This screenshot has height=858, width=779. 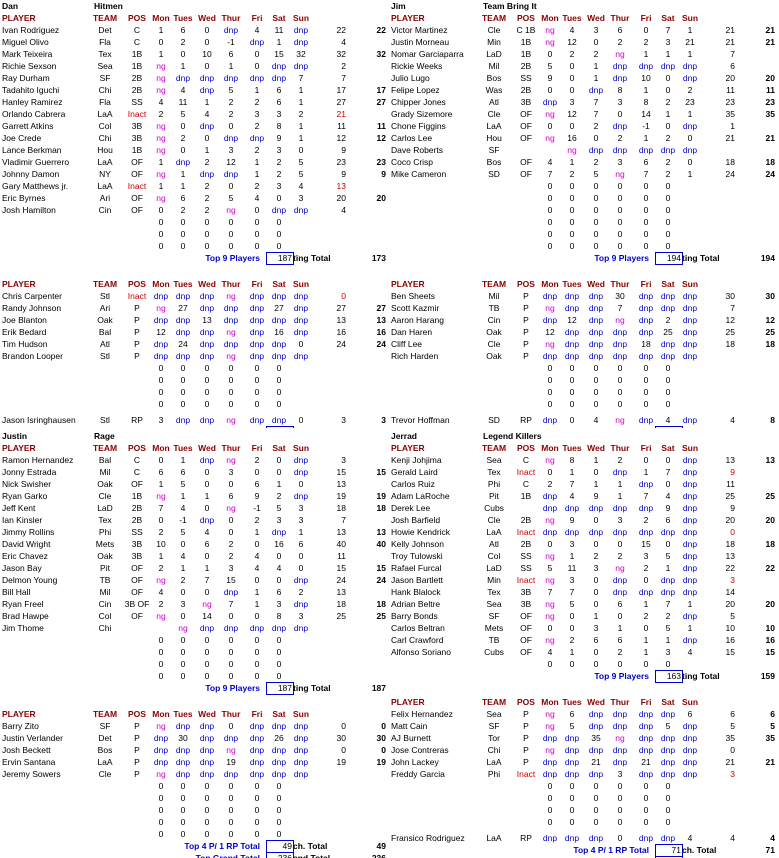 What do you see at coordinates (583, 628) in the screenshot?
I see `player-row: Carlos Beltran Mets OF 0 0 3 1 0 5 1 10 10` at bounding box center [583, 628].